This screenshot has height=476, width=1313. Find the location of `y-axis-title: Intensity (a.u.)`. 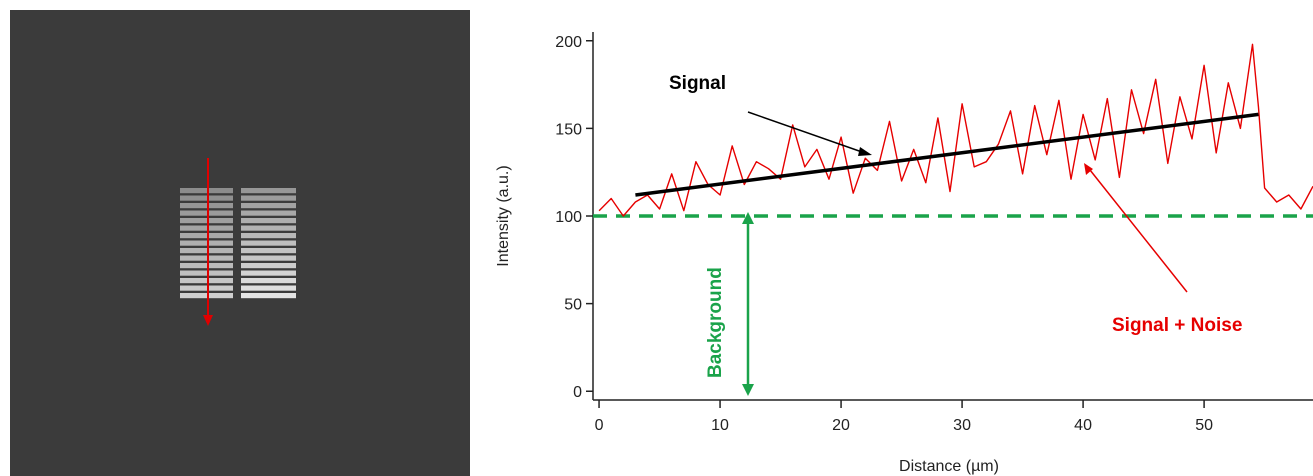

y-axis-title: Intensity (a.u.) is located at coordinates (503, 215).